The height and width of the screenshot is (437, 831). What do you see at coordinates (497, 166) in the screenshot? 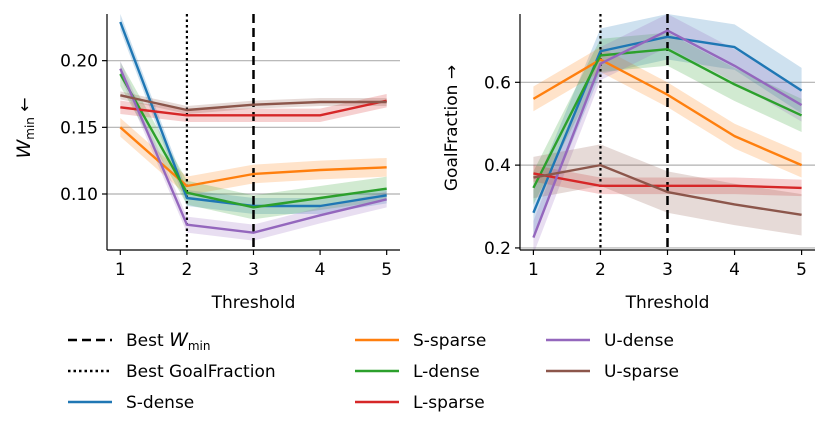
I see `goalfraction-y-tick-label: 0.4` at bounding box center [497, 166].